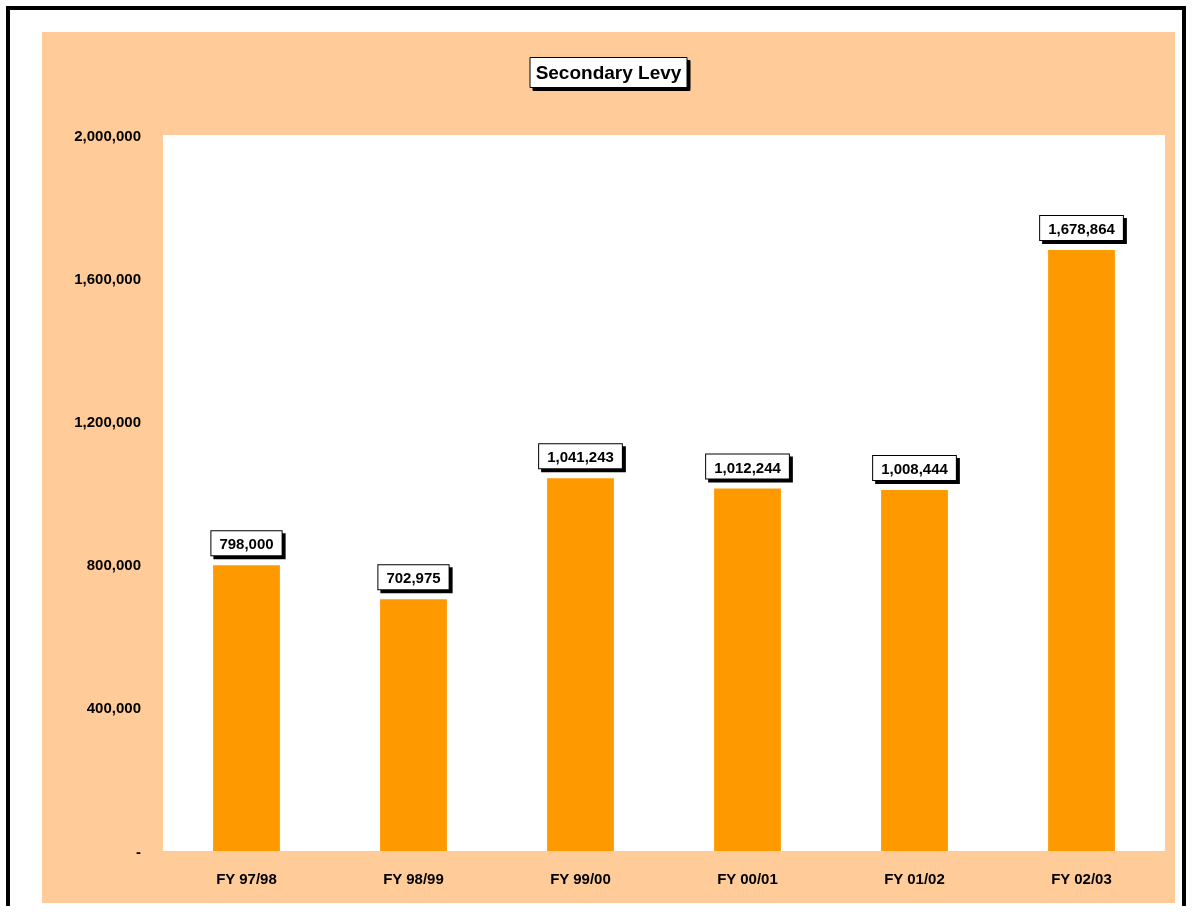 This screenshot has width=1192, height=912. Describe the element at coordinates (915, 468) in the screenshot. I see `data-label: 1,008,444` at that location.